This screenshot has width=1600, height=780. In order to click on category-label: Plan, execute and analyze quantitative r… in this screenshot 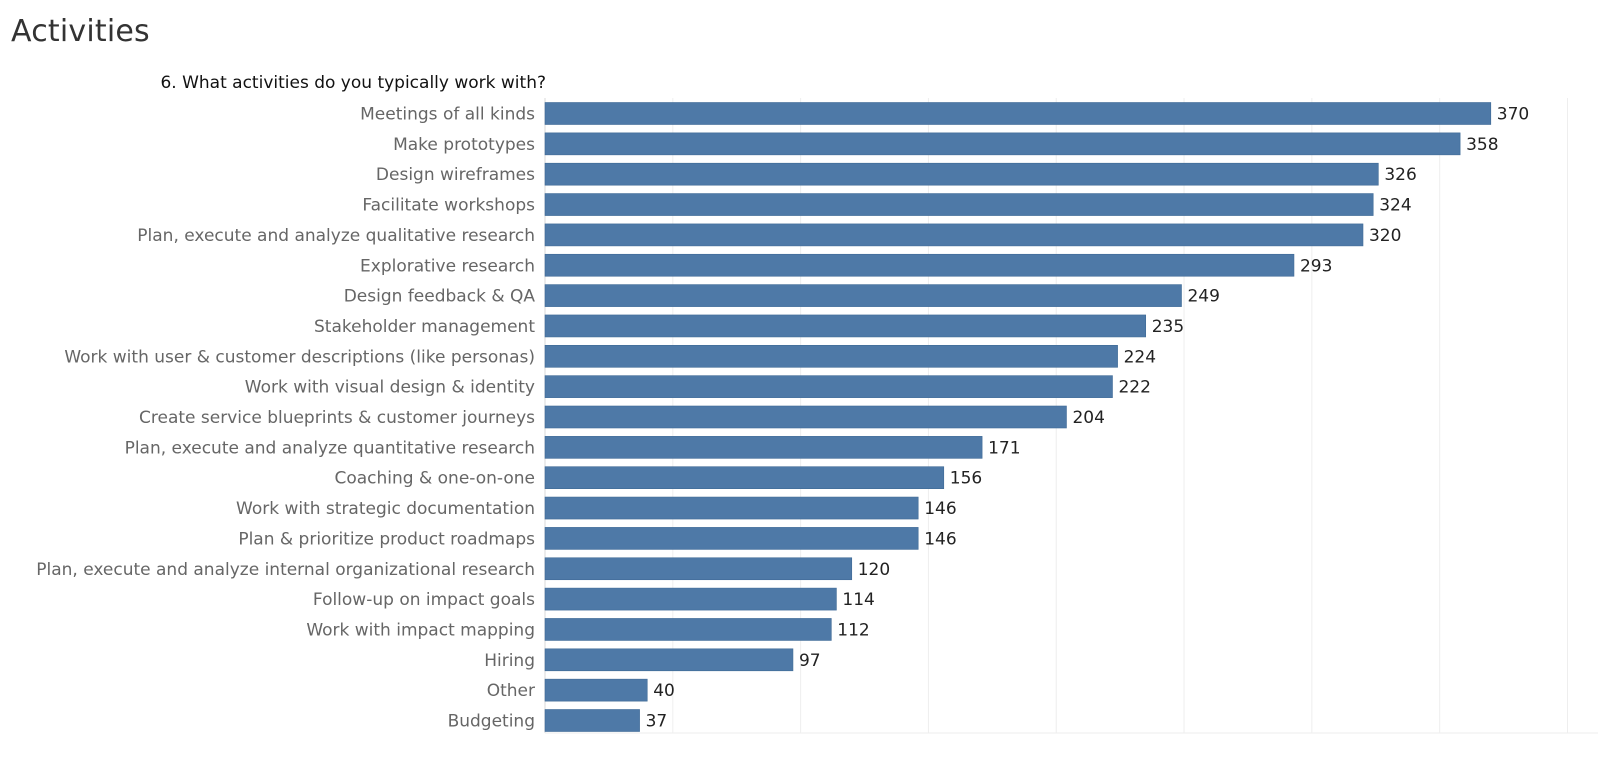, I will do `click(330, 448)`.